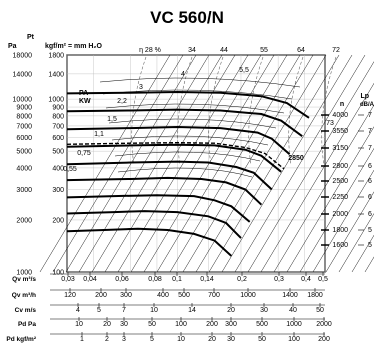  What do you see at coordinates (141, 87) in the screenshot?
I see `power-label: 3` at bounding box center [141, 87].